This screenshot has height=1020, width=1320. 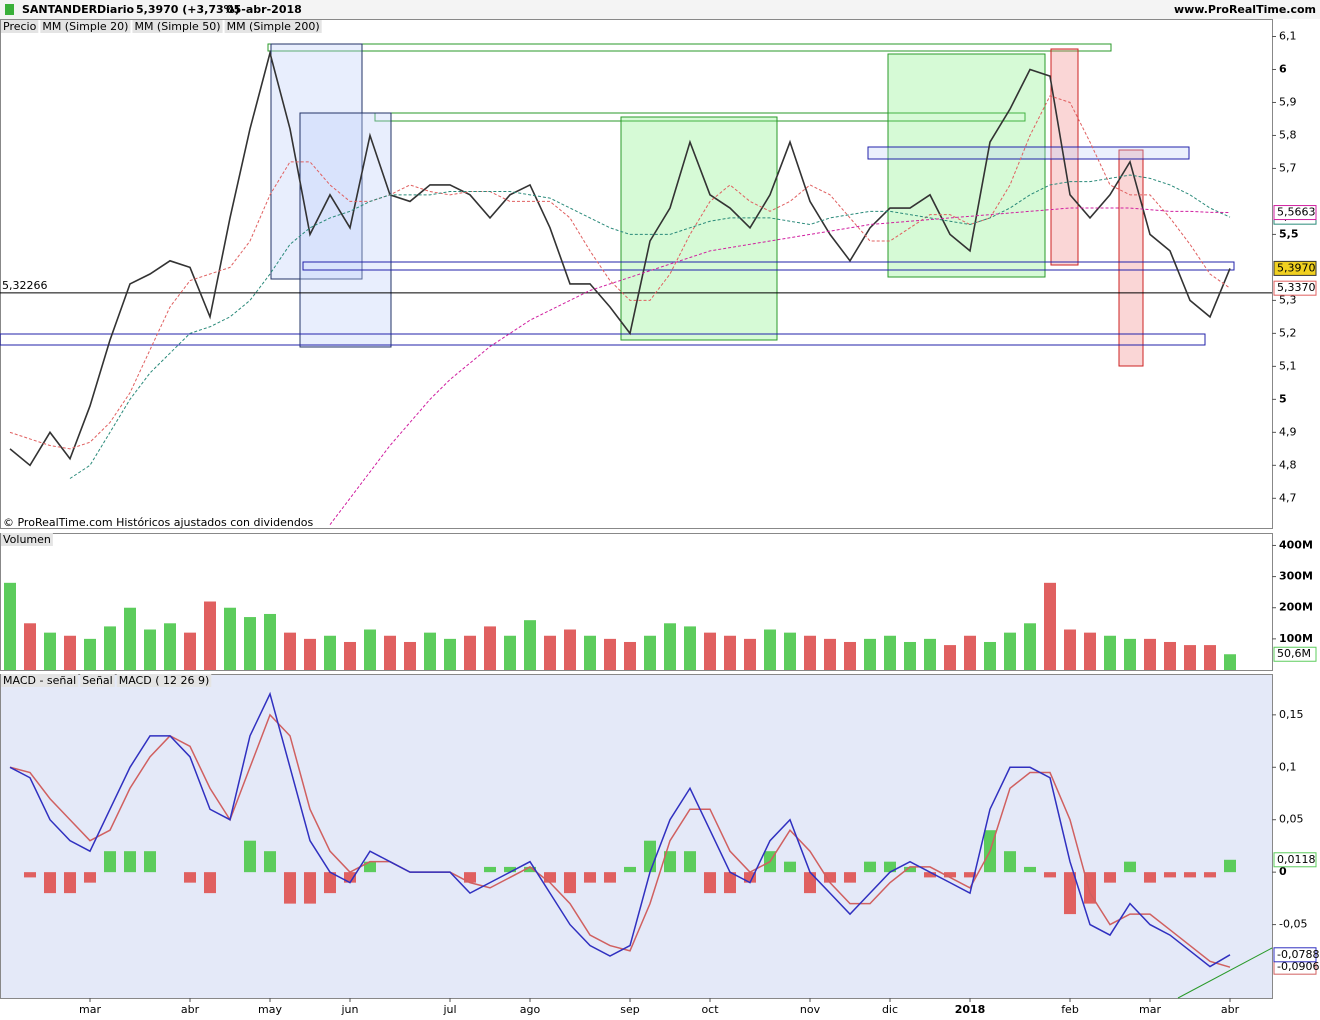 I want to click on date: 05-abr-2018, so click(x=264, y=9).